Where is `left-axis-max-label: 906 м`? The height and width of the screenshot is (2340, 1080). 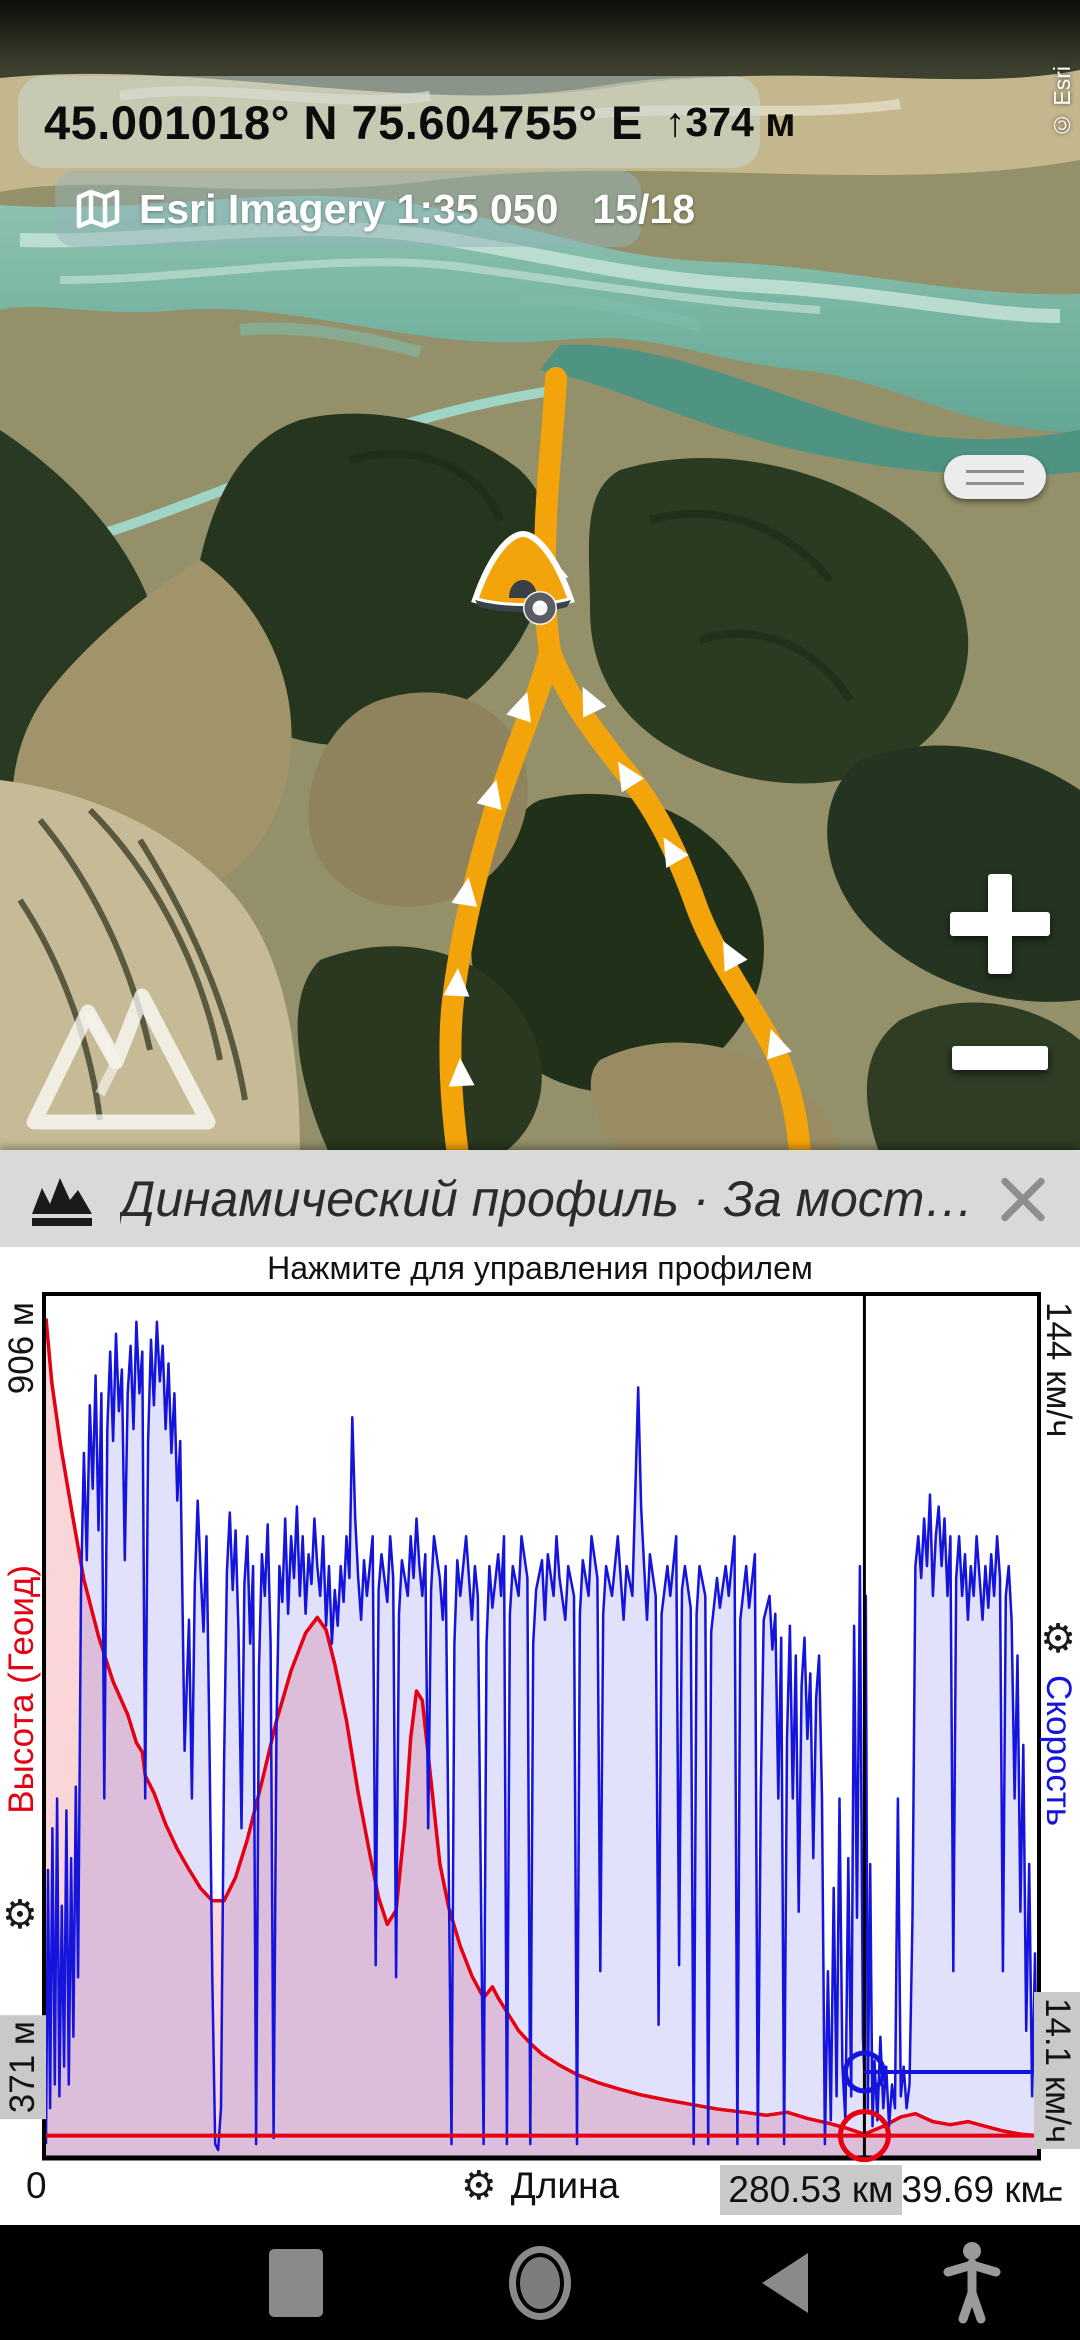 left-axis-max-label: 906 м is located at coordinates (21, 1348).